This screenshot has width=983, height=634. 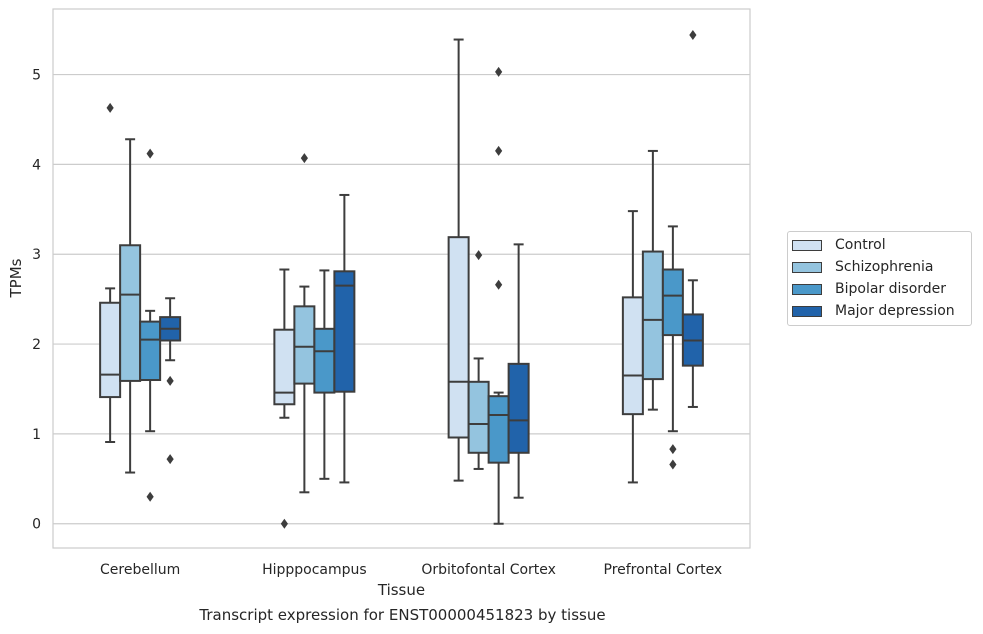 I want to click on legend-item-schizophrenia: Schizophrenia, so click(x=862, y=267).